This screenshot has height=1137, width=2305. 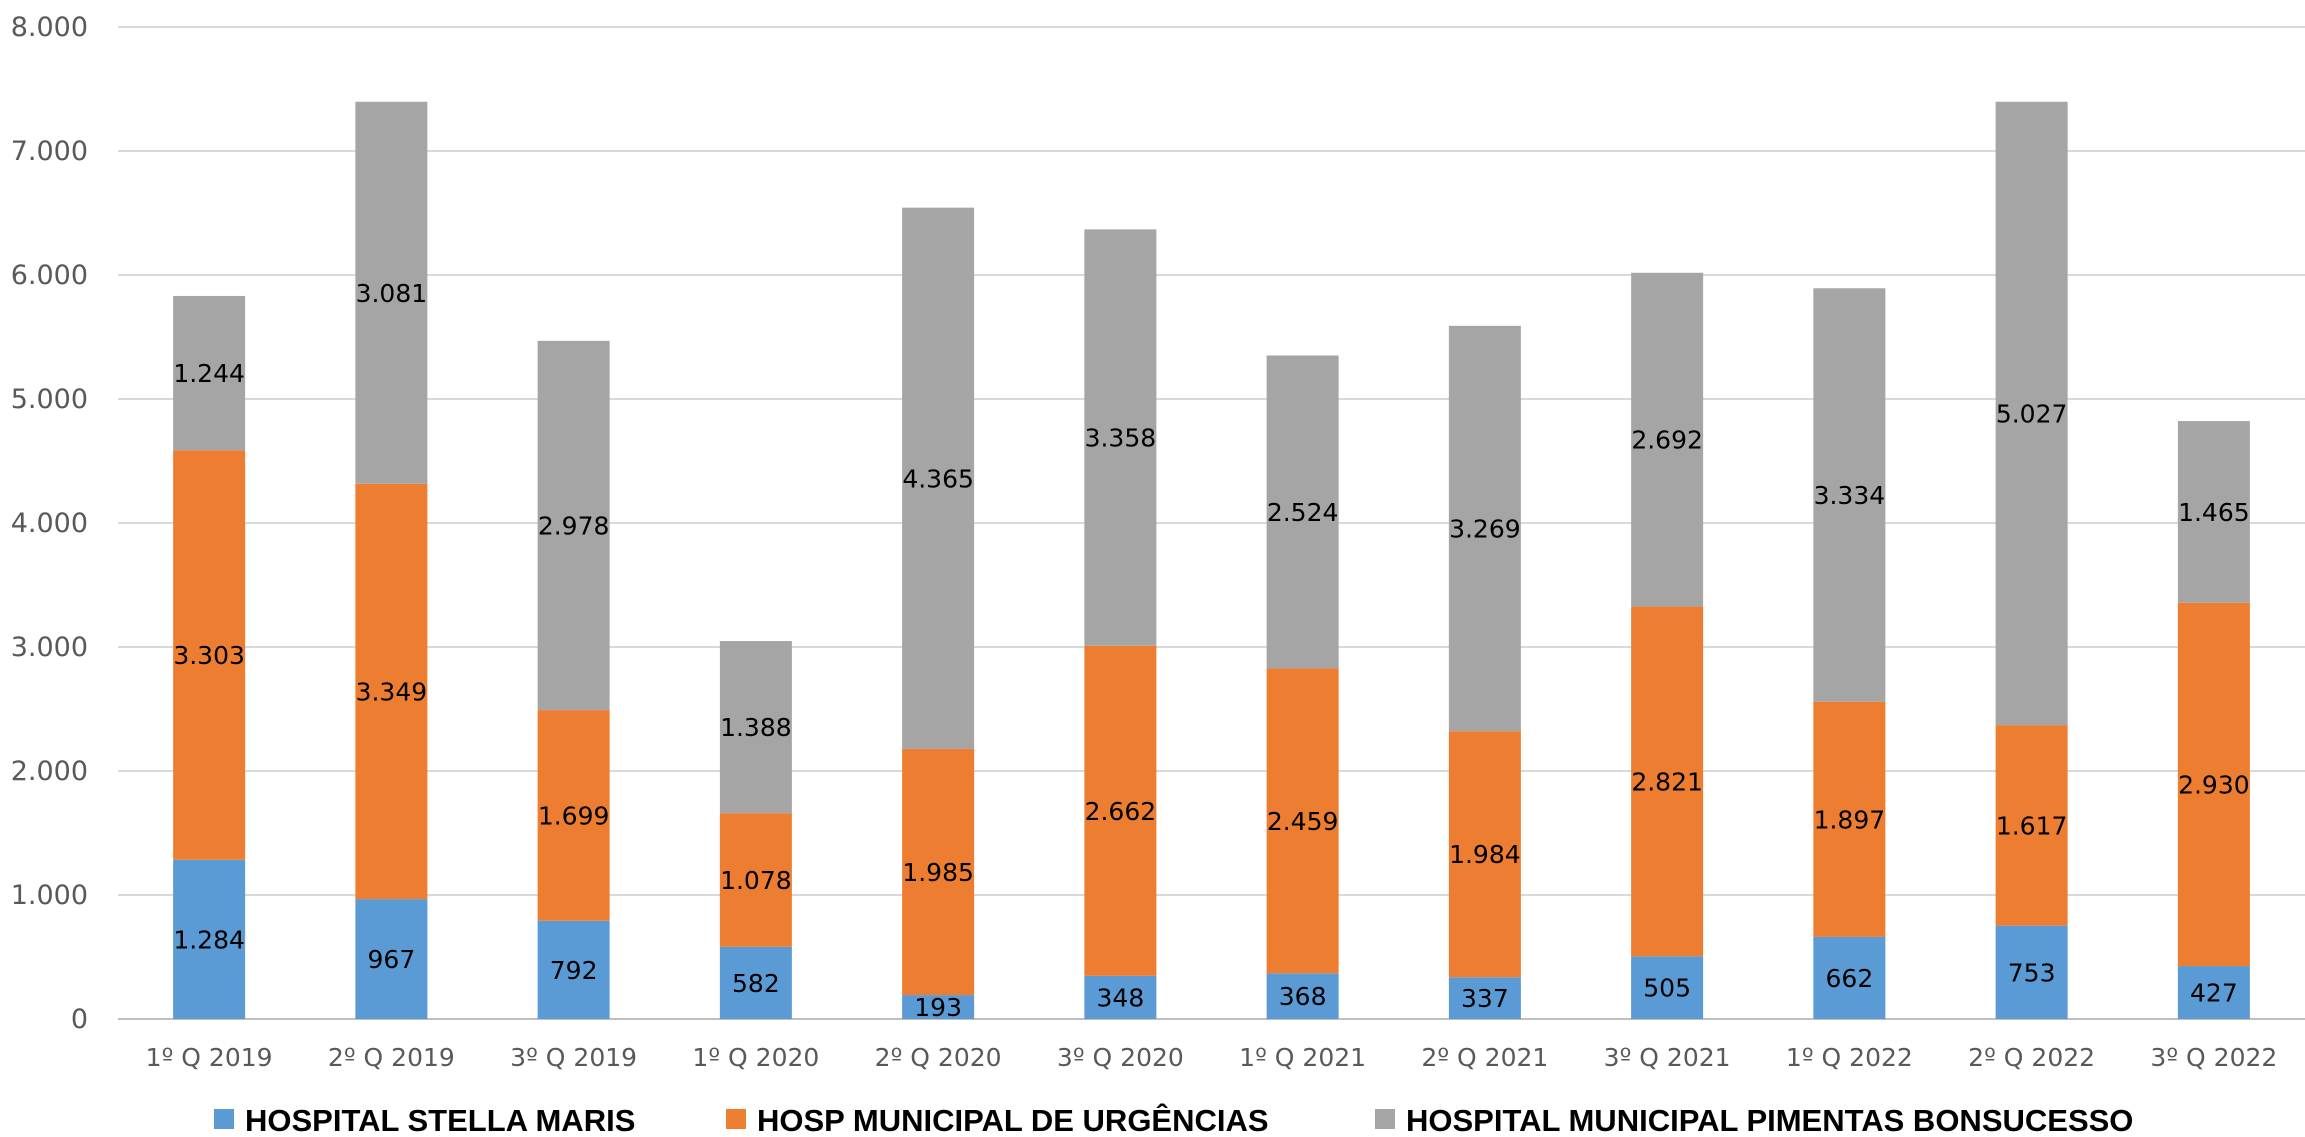 I want to click on y-tick-label: 0, so click(x=79, y=1019).